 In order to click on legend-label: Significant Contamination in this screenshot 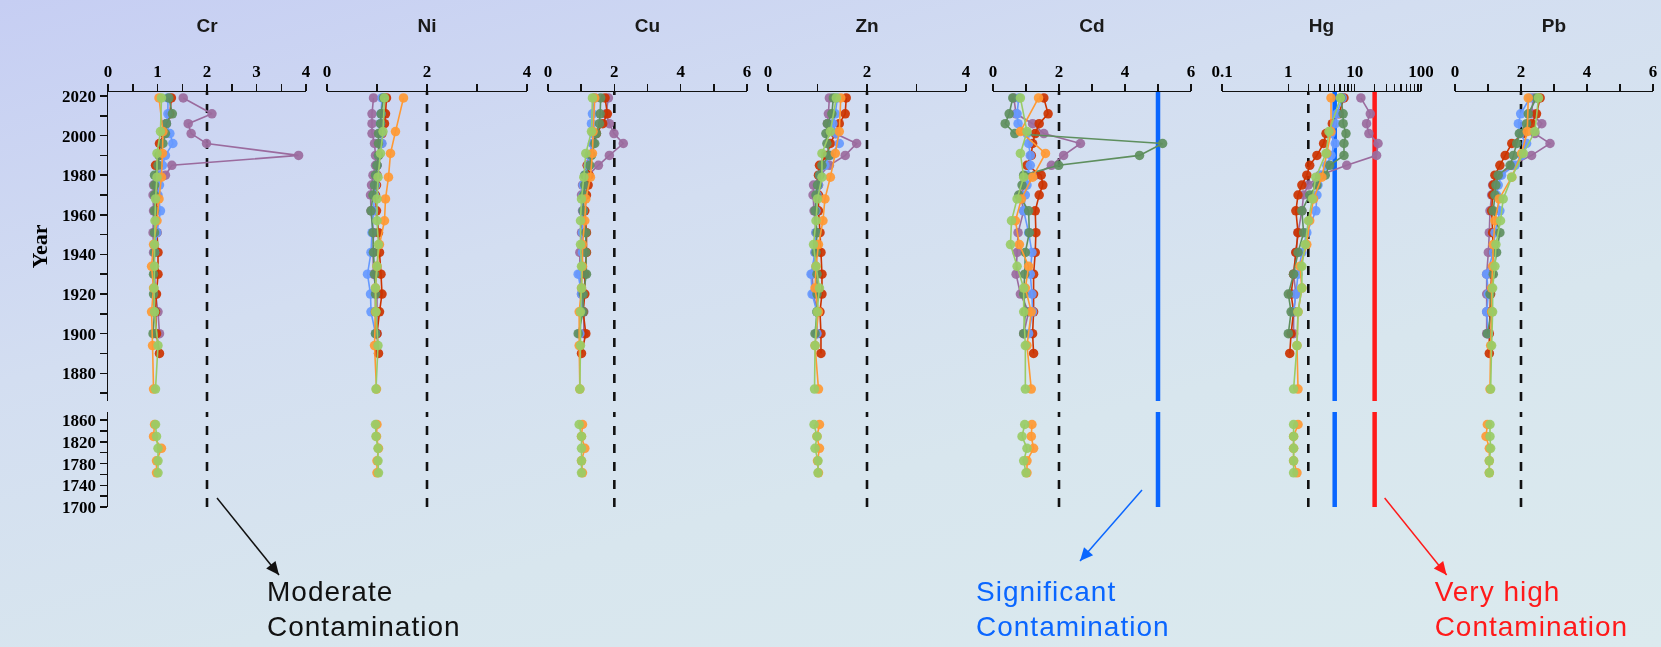, I will do `click(1073, 609)`.